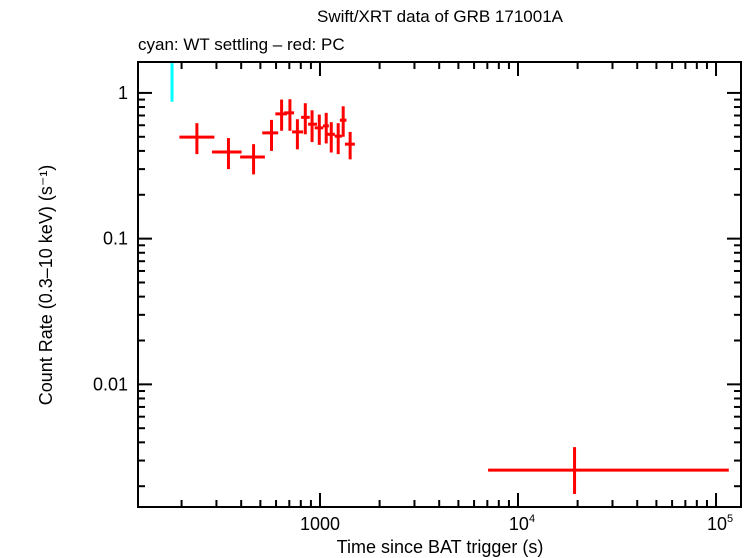  I want to click on y-tick-label: 0.1, so click(115, 239).